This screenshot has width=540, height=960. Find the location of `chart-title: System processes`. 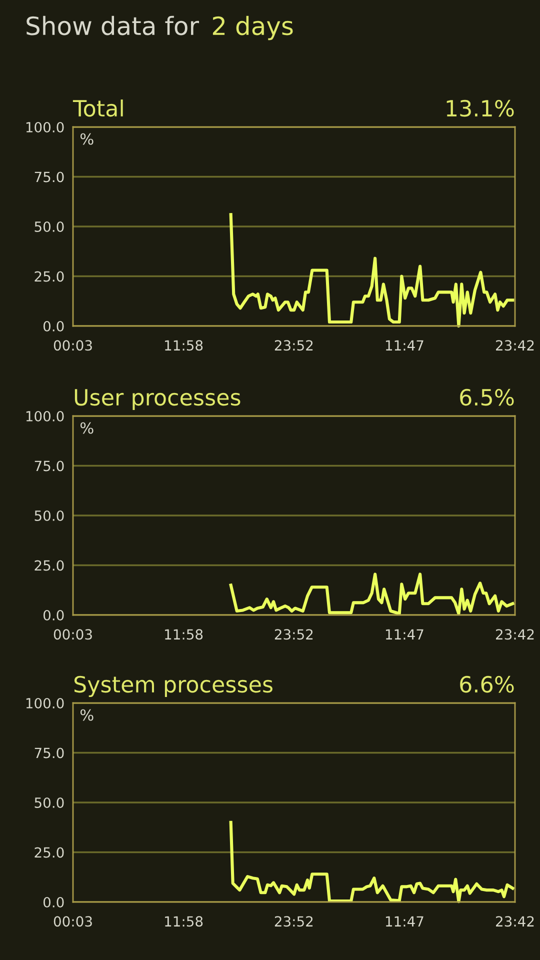

chart-title: System processes is located at coordinates (173, 686).